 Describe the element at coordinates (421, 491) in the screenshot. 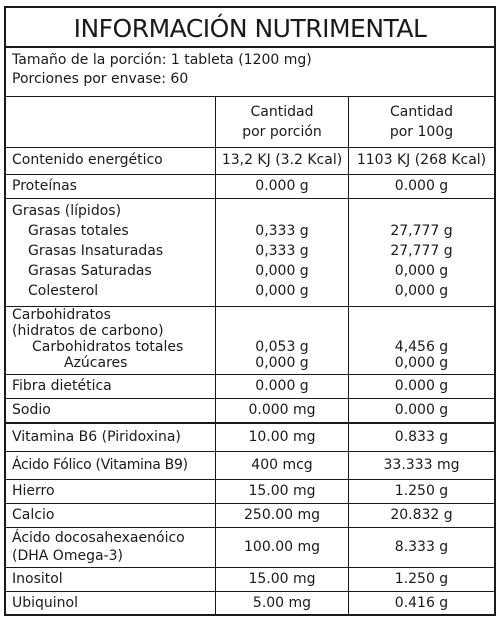

I see `row-iron-per-100g: 1.250 g` at that location.